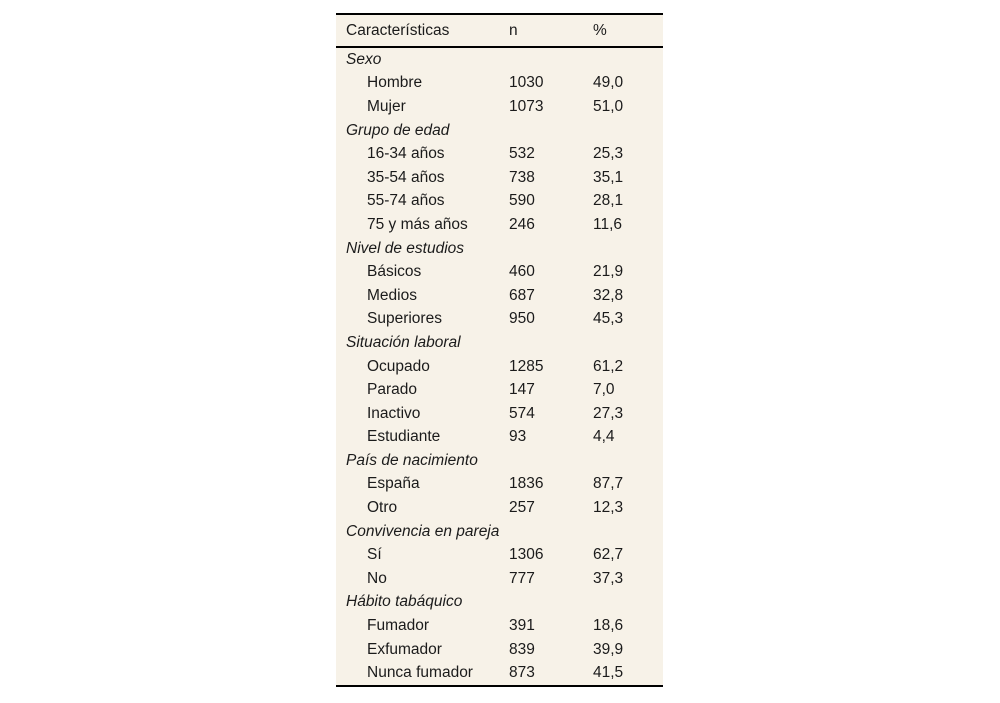 This screenshot has height=703, width=1000. Describe the element at coordinates (386, 106) in the screenshot. I see `row-label: Mujer` at that location.